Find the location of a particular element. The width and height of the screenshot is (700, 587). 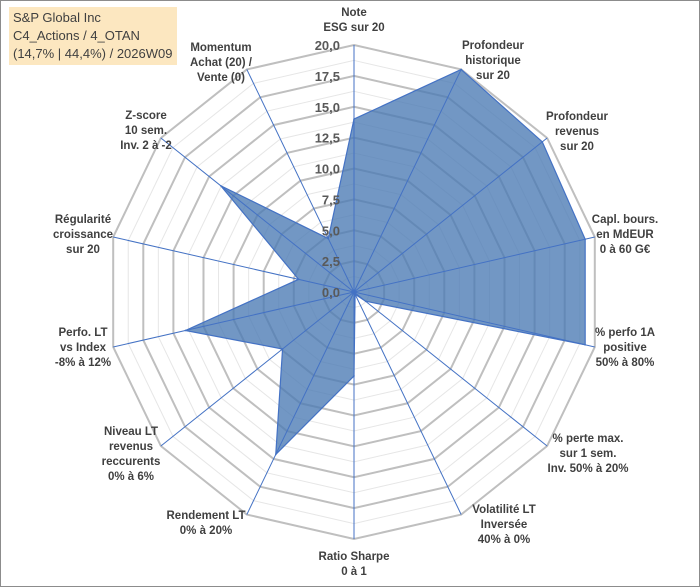

axis-label-line: Capl. bours. is located at coordinates (625, 220).